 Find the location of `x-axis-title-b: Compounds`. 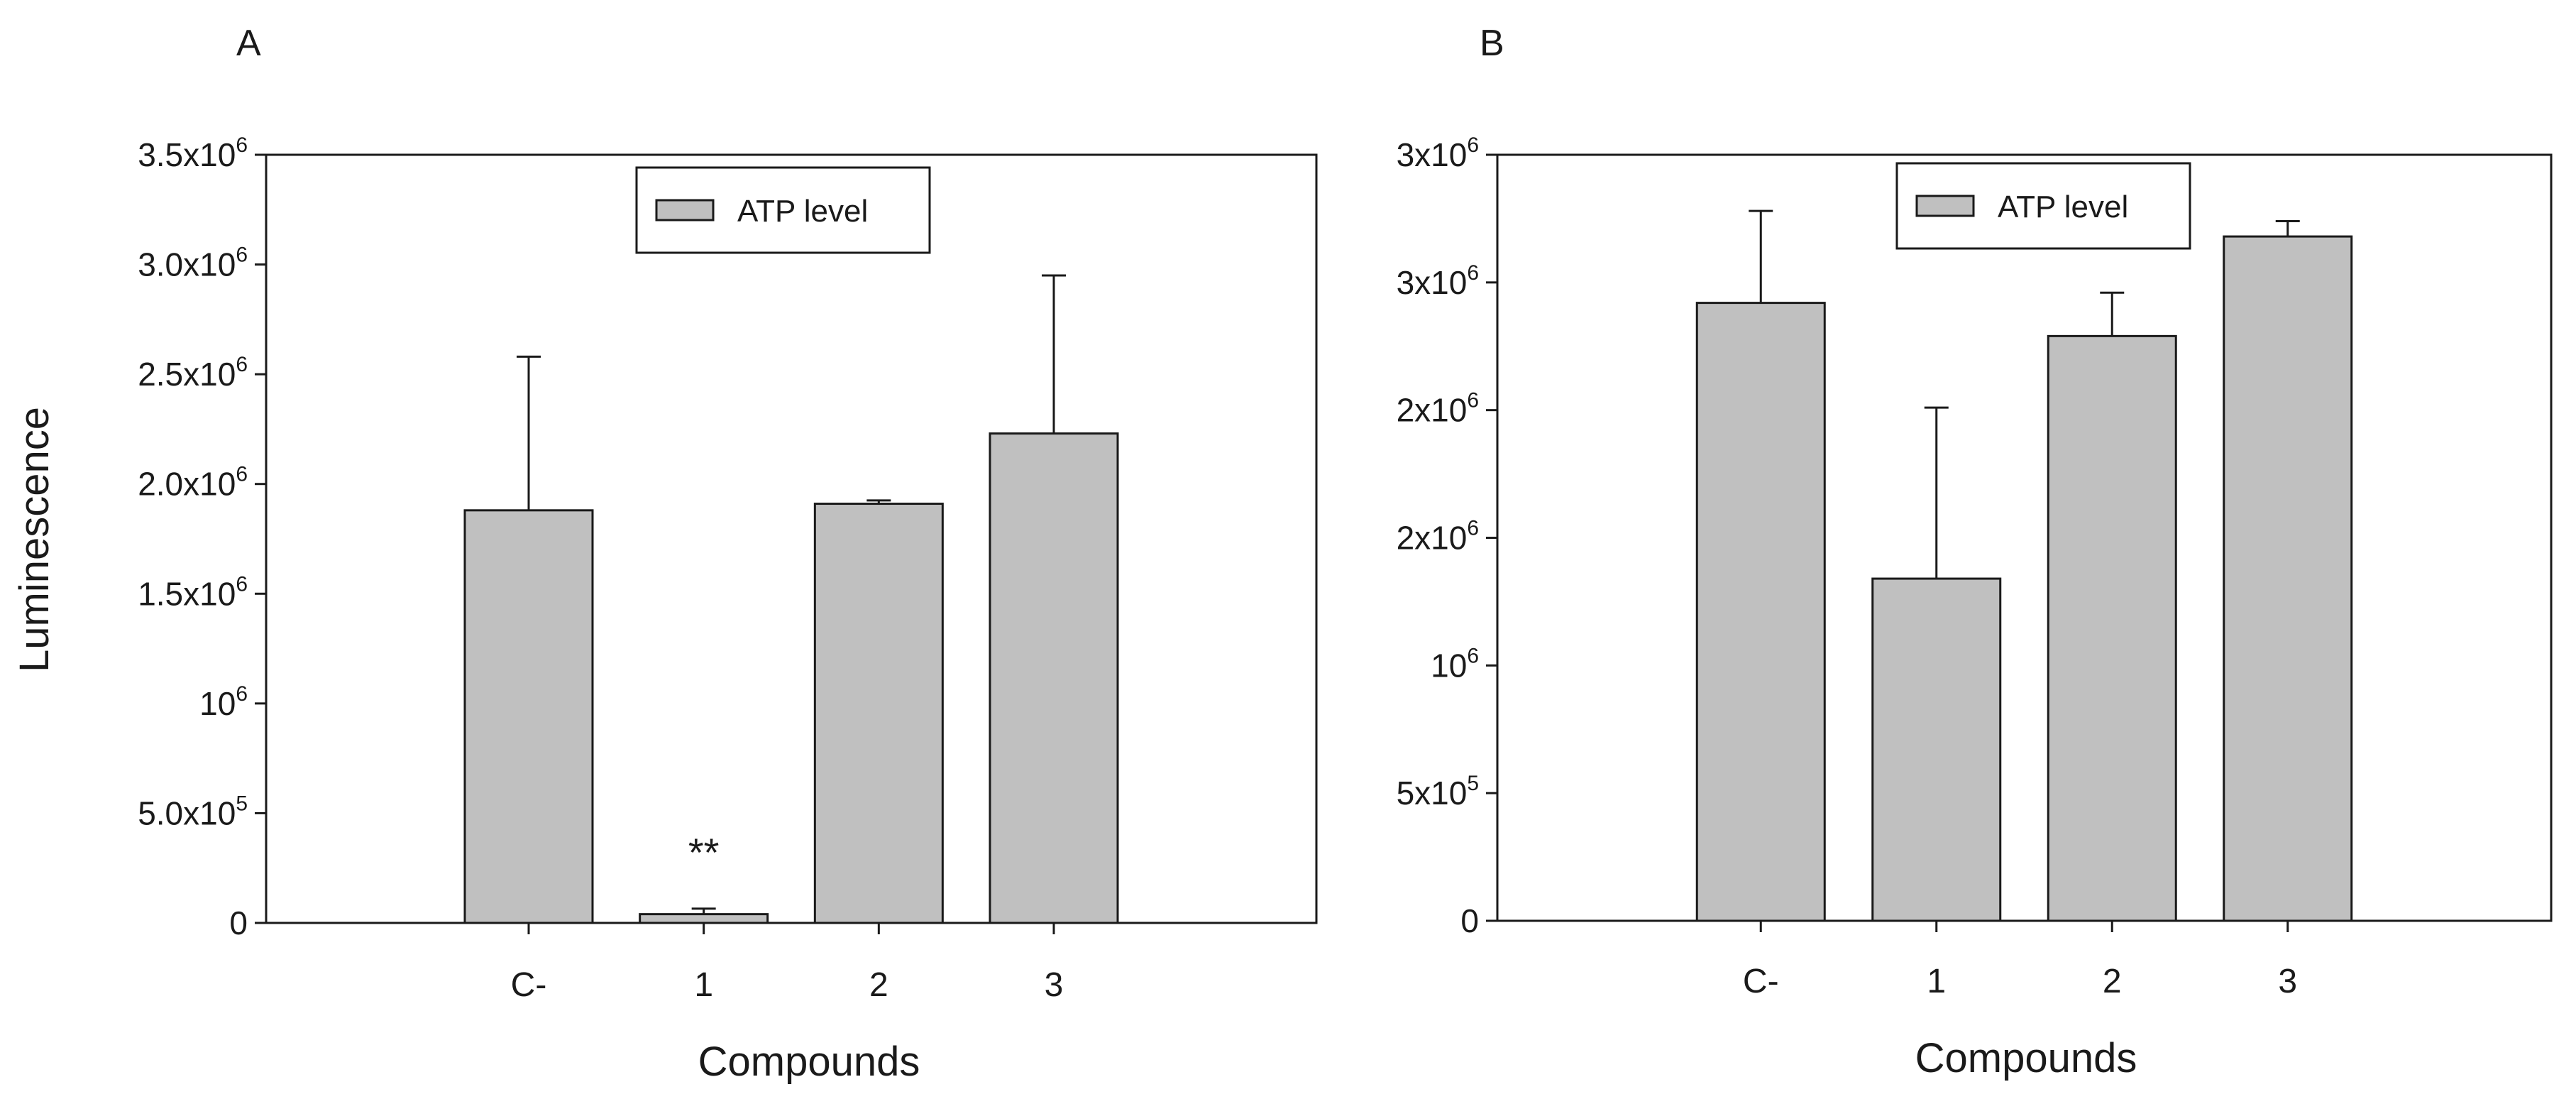

x-axis-title-b: Compounds is located at coordinates (2026, 1058).